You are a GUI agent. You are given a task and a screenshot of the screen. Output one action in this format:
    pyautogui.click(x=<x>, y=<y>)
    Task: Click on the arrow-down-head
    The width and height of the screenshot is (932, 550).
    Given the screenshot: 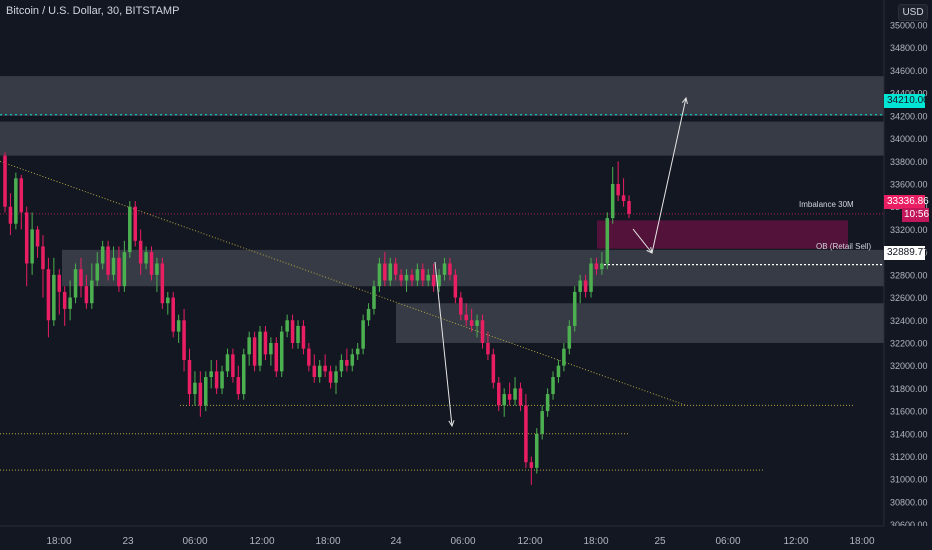 What is the action you would take?
    pyautogui.click(x=451, y=424)
    